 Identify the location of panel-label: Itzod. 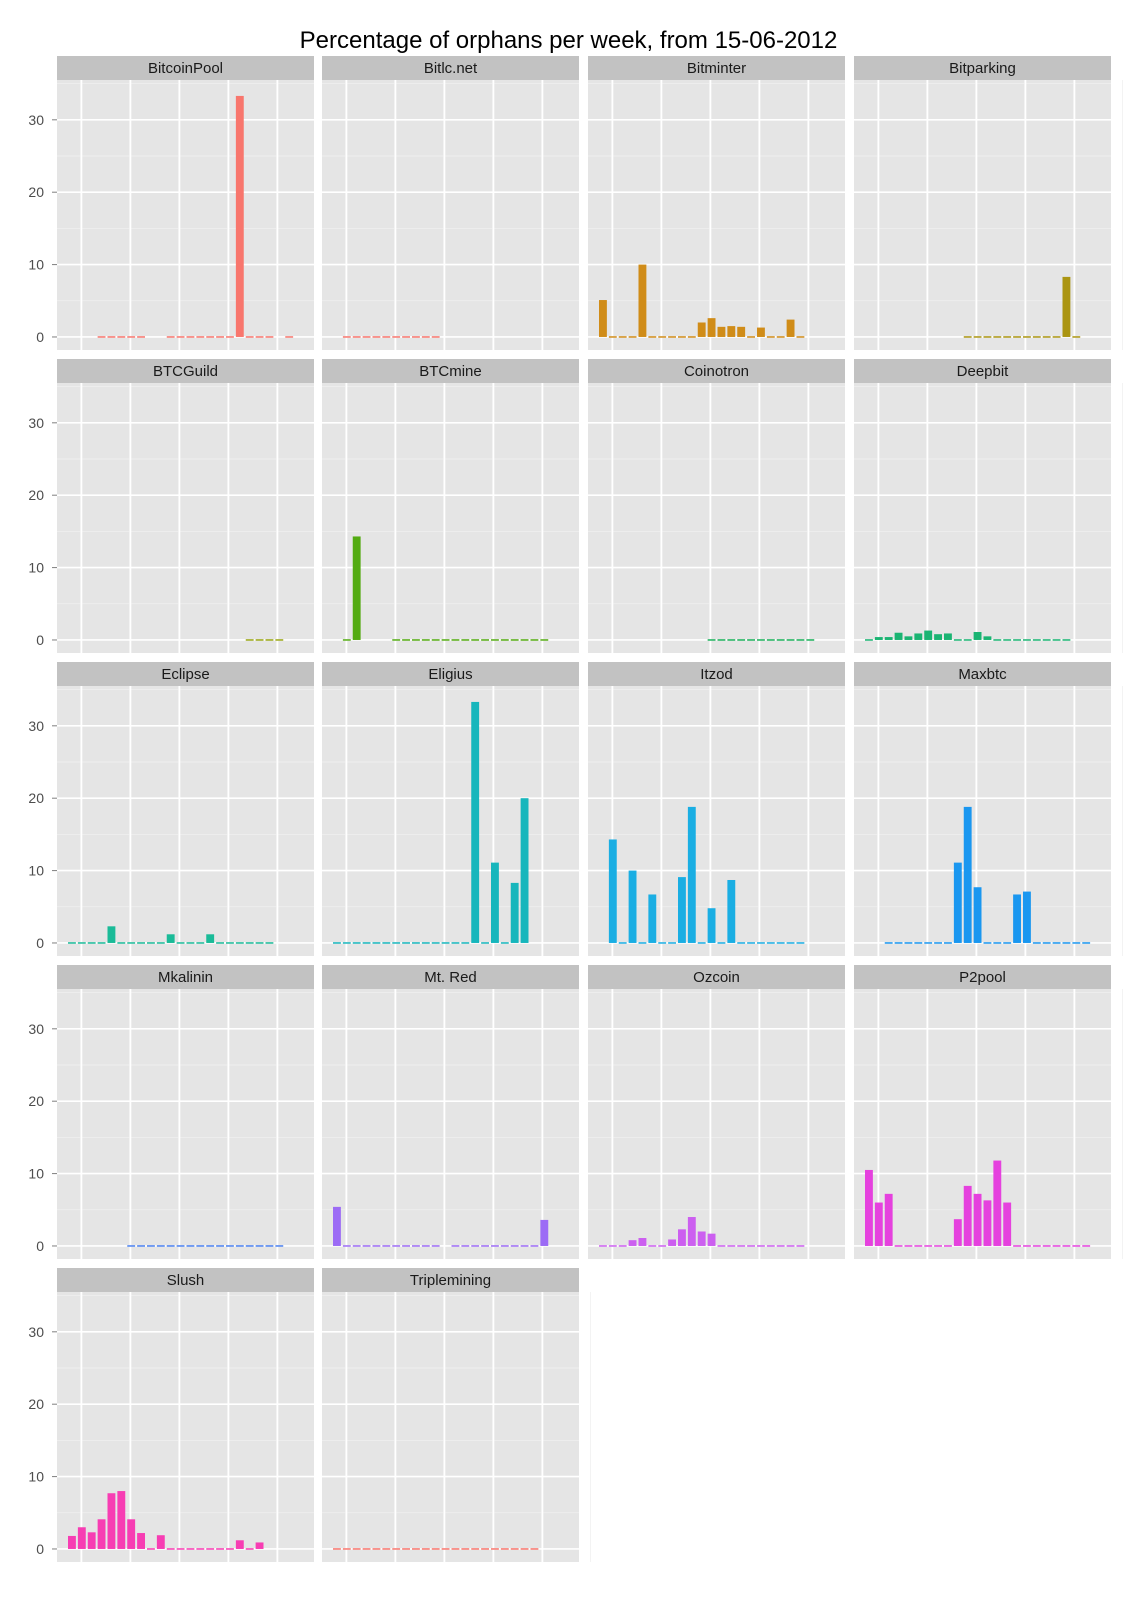
(716, 674).